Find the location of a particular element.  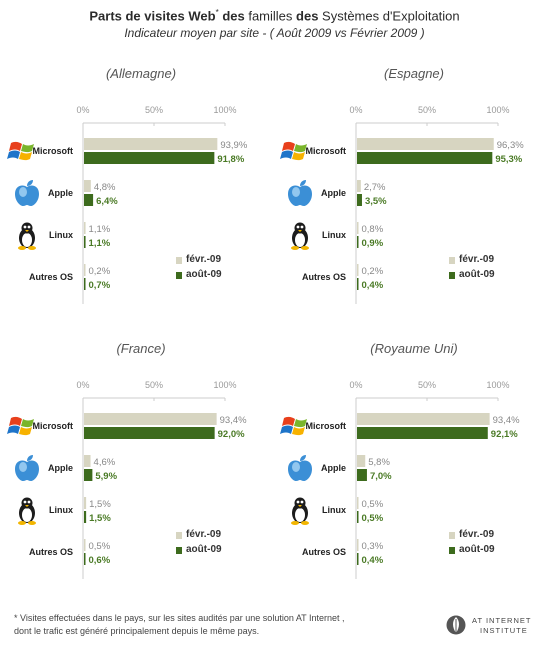

panel-title: (France) is located at coordinates (141, 348).